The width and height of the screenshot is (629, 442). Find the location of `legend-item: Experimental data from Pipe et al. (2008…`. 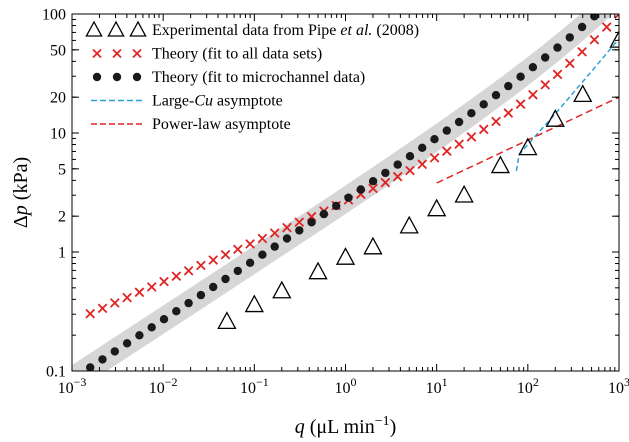

legend-item: Experimental data from Pipe et al. (2008… is located at coordinates (252, 29).